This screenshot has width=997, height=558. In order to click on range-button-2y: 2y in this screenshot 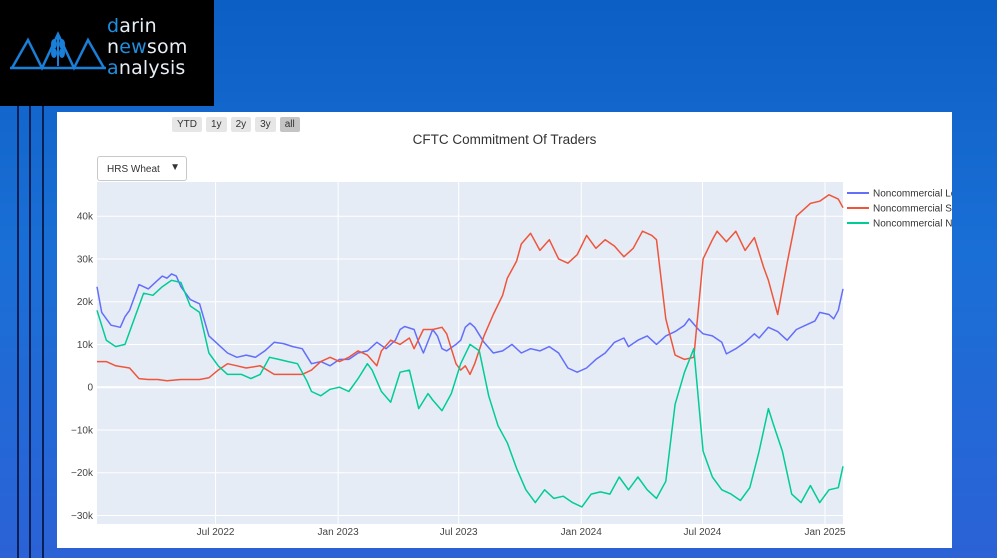, I will do `click(241, 124)`.